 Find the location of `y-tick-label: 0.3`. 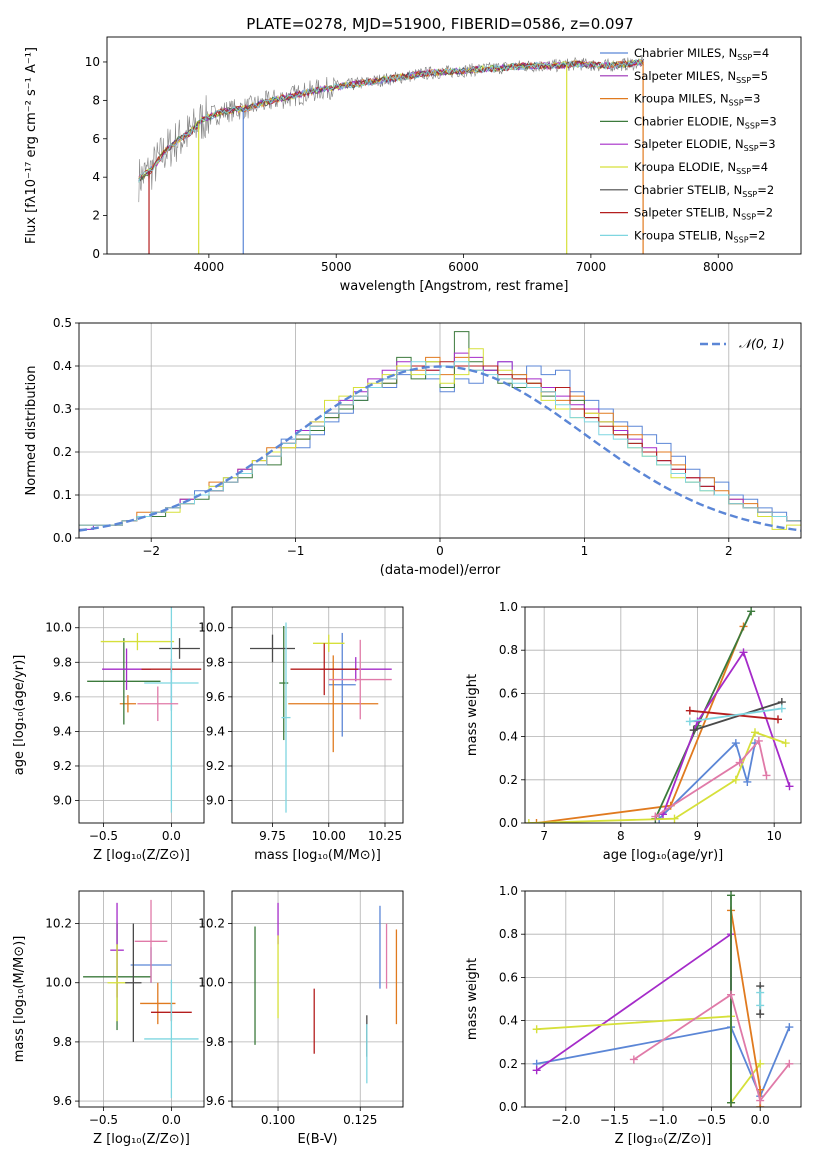

y-tick-label: 0.3 is located at coordinates (62, 409).